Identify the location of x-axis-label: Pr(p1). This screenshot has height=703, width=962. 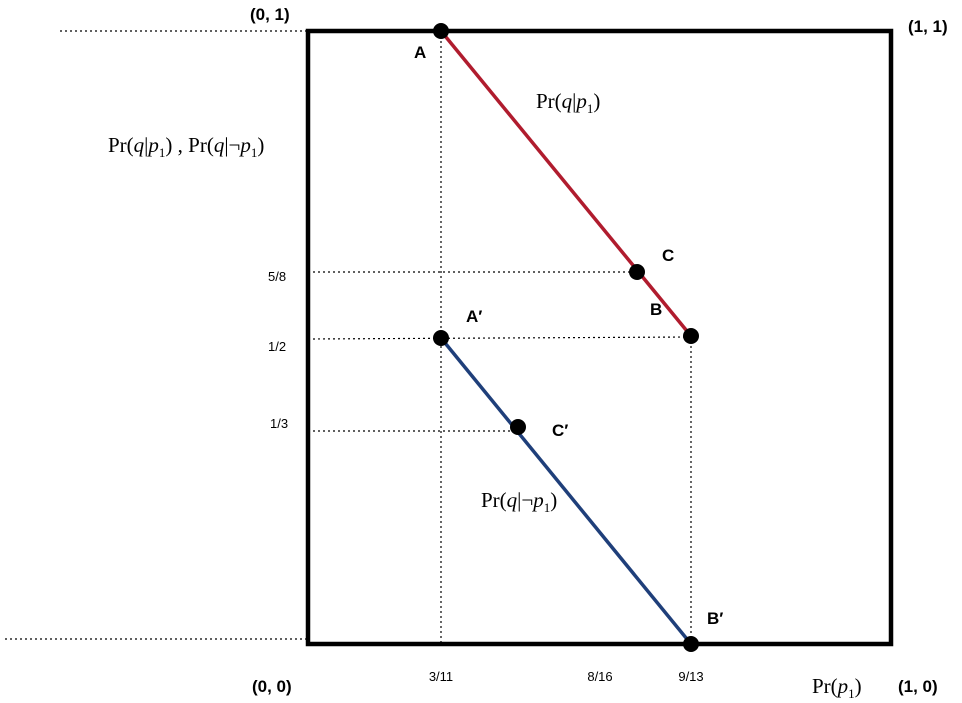
(837, 687).